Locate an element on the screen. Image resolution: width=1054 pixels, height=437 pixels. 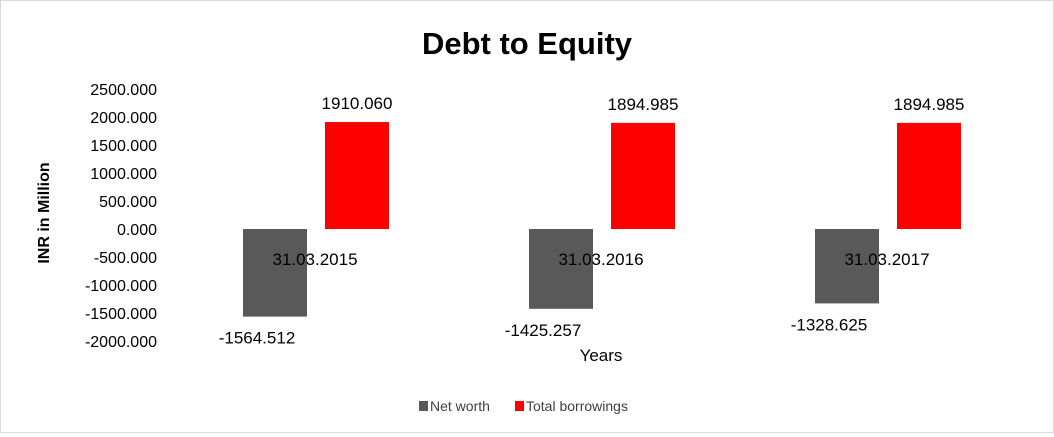
legend-label: Net worth is located at coordinates (460, 406).